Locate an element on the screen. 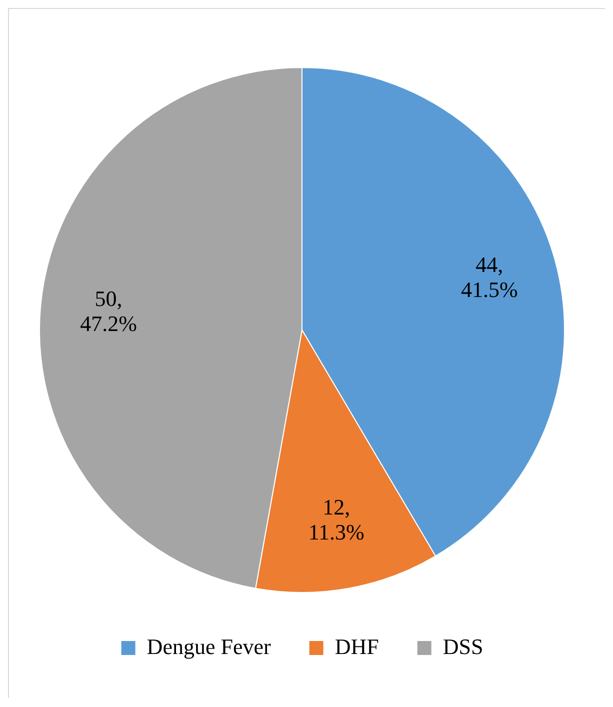 The image size is (613, 707). data-label: 12, 11.3% is located at coordinates (336, 519).